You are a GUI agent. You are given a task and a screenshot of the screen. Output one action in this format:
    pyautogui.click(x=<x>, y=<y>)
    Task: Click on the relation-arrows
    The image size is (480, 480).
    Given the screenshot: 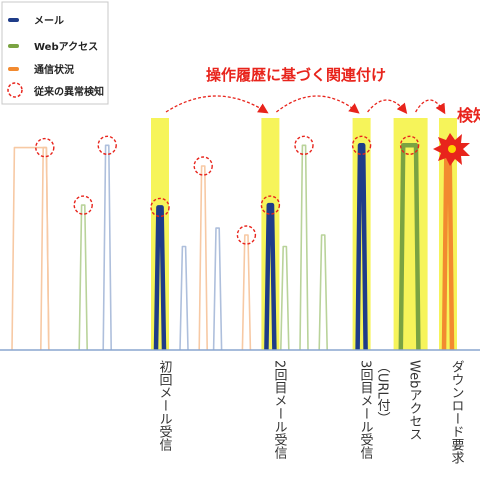 What is the action you would take?
    pyautogui.click(x=305, y=105)
    